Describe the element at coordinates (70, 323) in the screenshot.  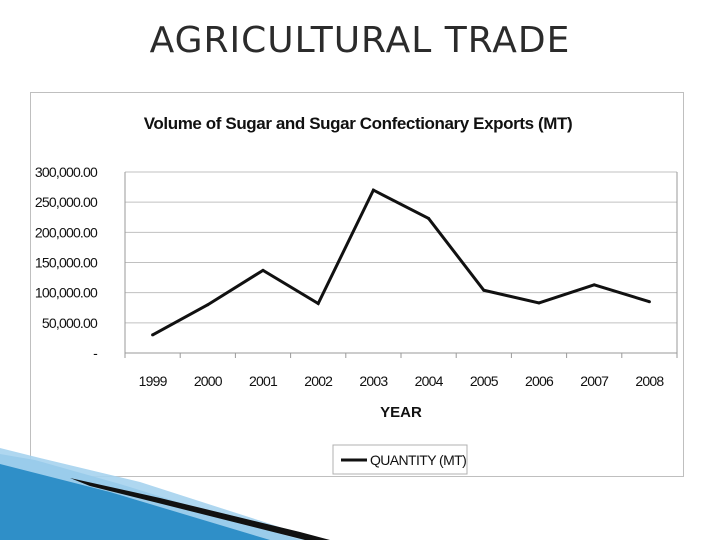
I see `y-tick-label: 50,000.00` at that location.